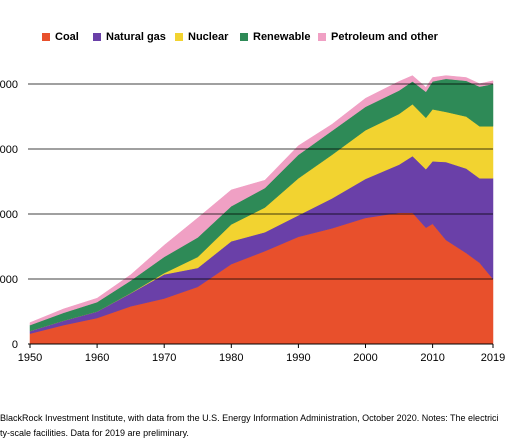  Describe the element at coordinates (15, 345) in the screenshot. I see `y-tick-label: 0` at that location.